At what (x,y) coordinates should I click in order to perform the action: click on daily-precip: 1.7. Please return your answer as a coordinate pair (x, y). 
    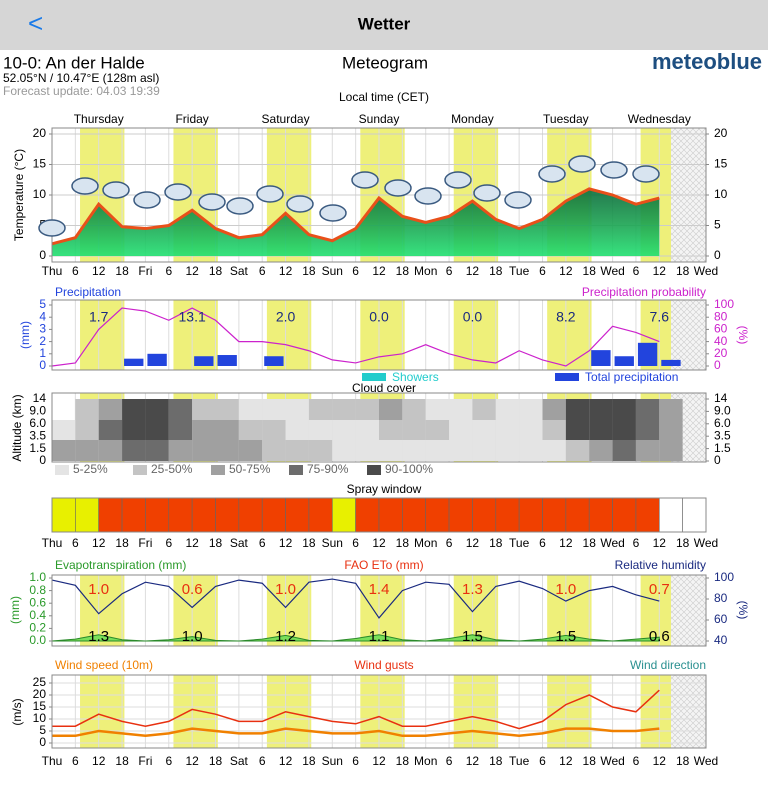
    Looking at the image, I should click on (99, 317).